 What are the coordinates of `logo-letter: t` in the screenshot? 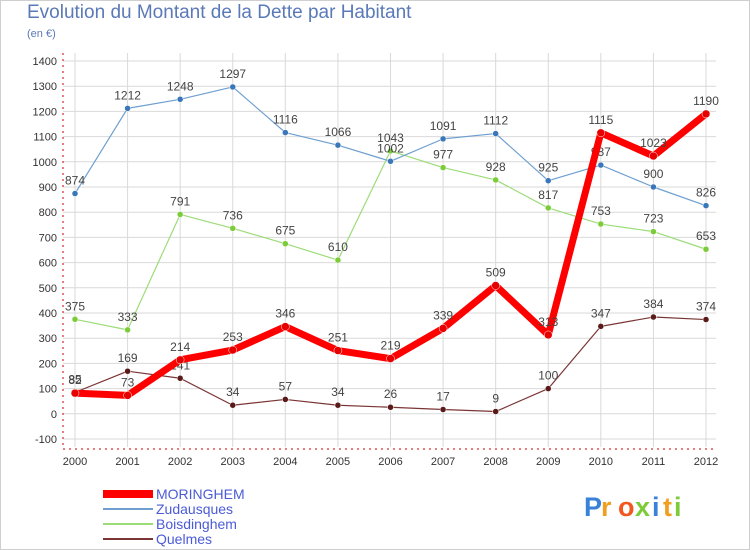 It's located at (667, 507).